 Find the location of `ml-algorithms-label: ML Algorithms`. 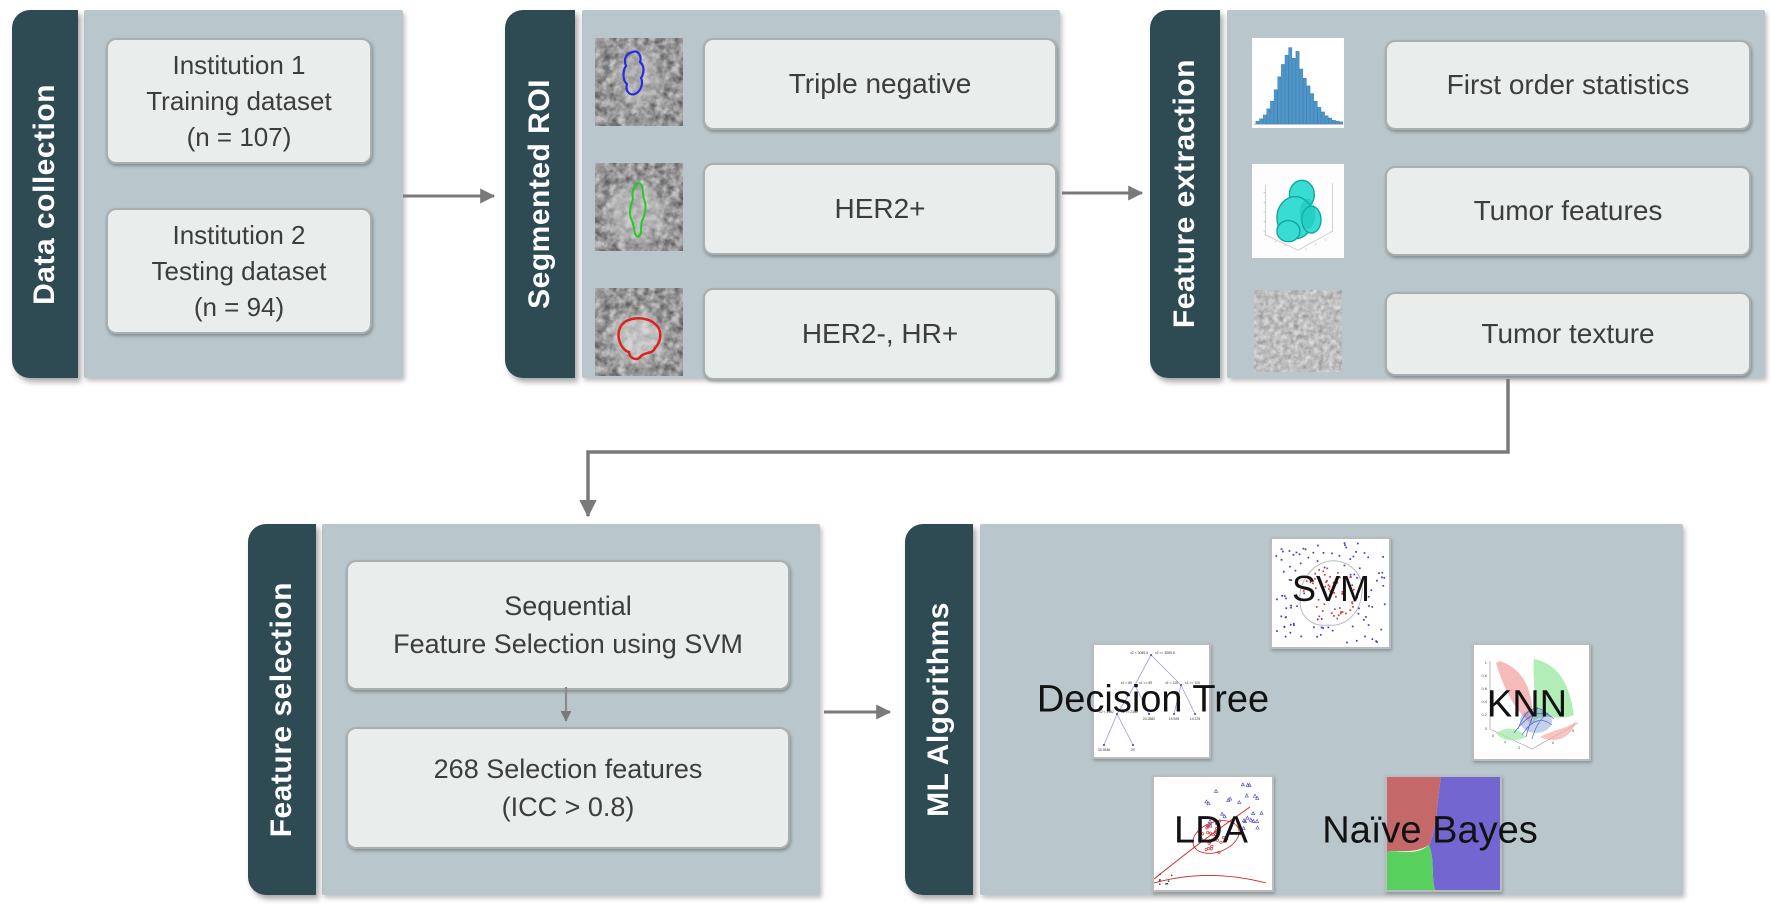

ml-algorithms-label: ML Algorithms is located at coordinates (938, 709).